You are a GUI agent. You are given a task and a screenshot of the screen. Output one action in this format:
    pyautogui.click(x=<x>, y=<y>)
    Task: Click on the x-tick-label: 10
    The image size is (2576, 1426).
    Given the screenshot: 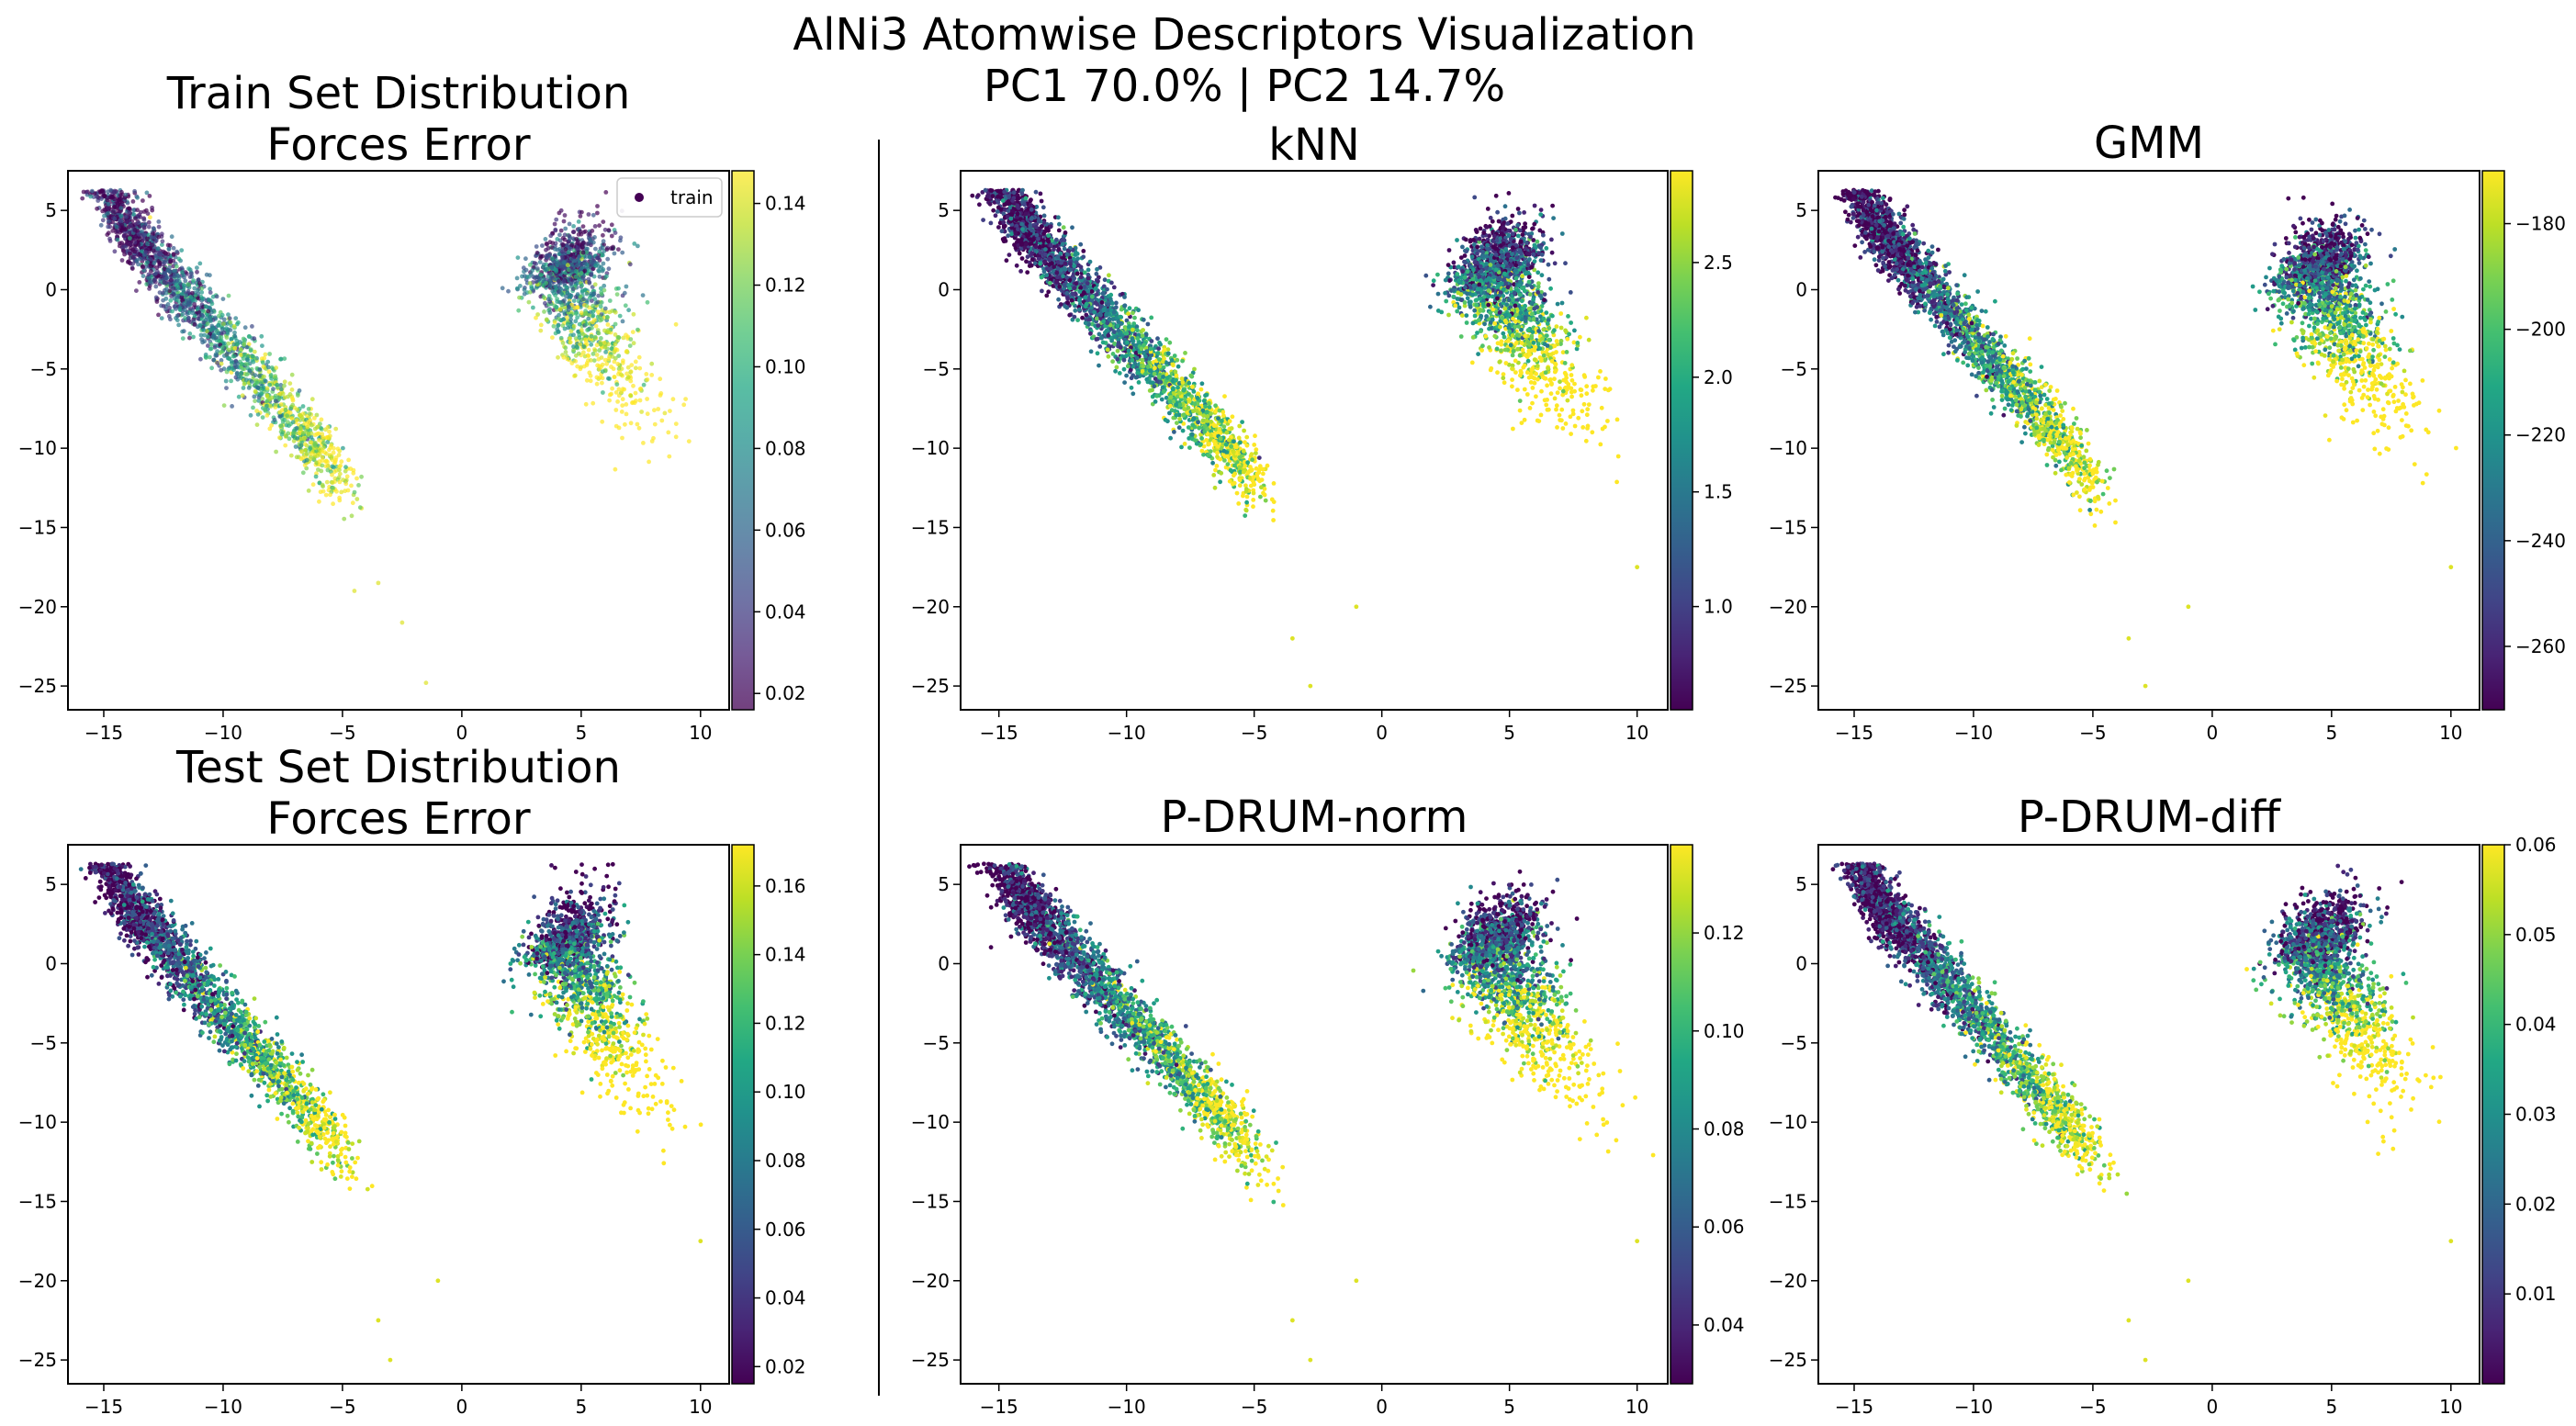 What is the action you would take?
    pyautogui.click(x=700, y=733)
    